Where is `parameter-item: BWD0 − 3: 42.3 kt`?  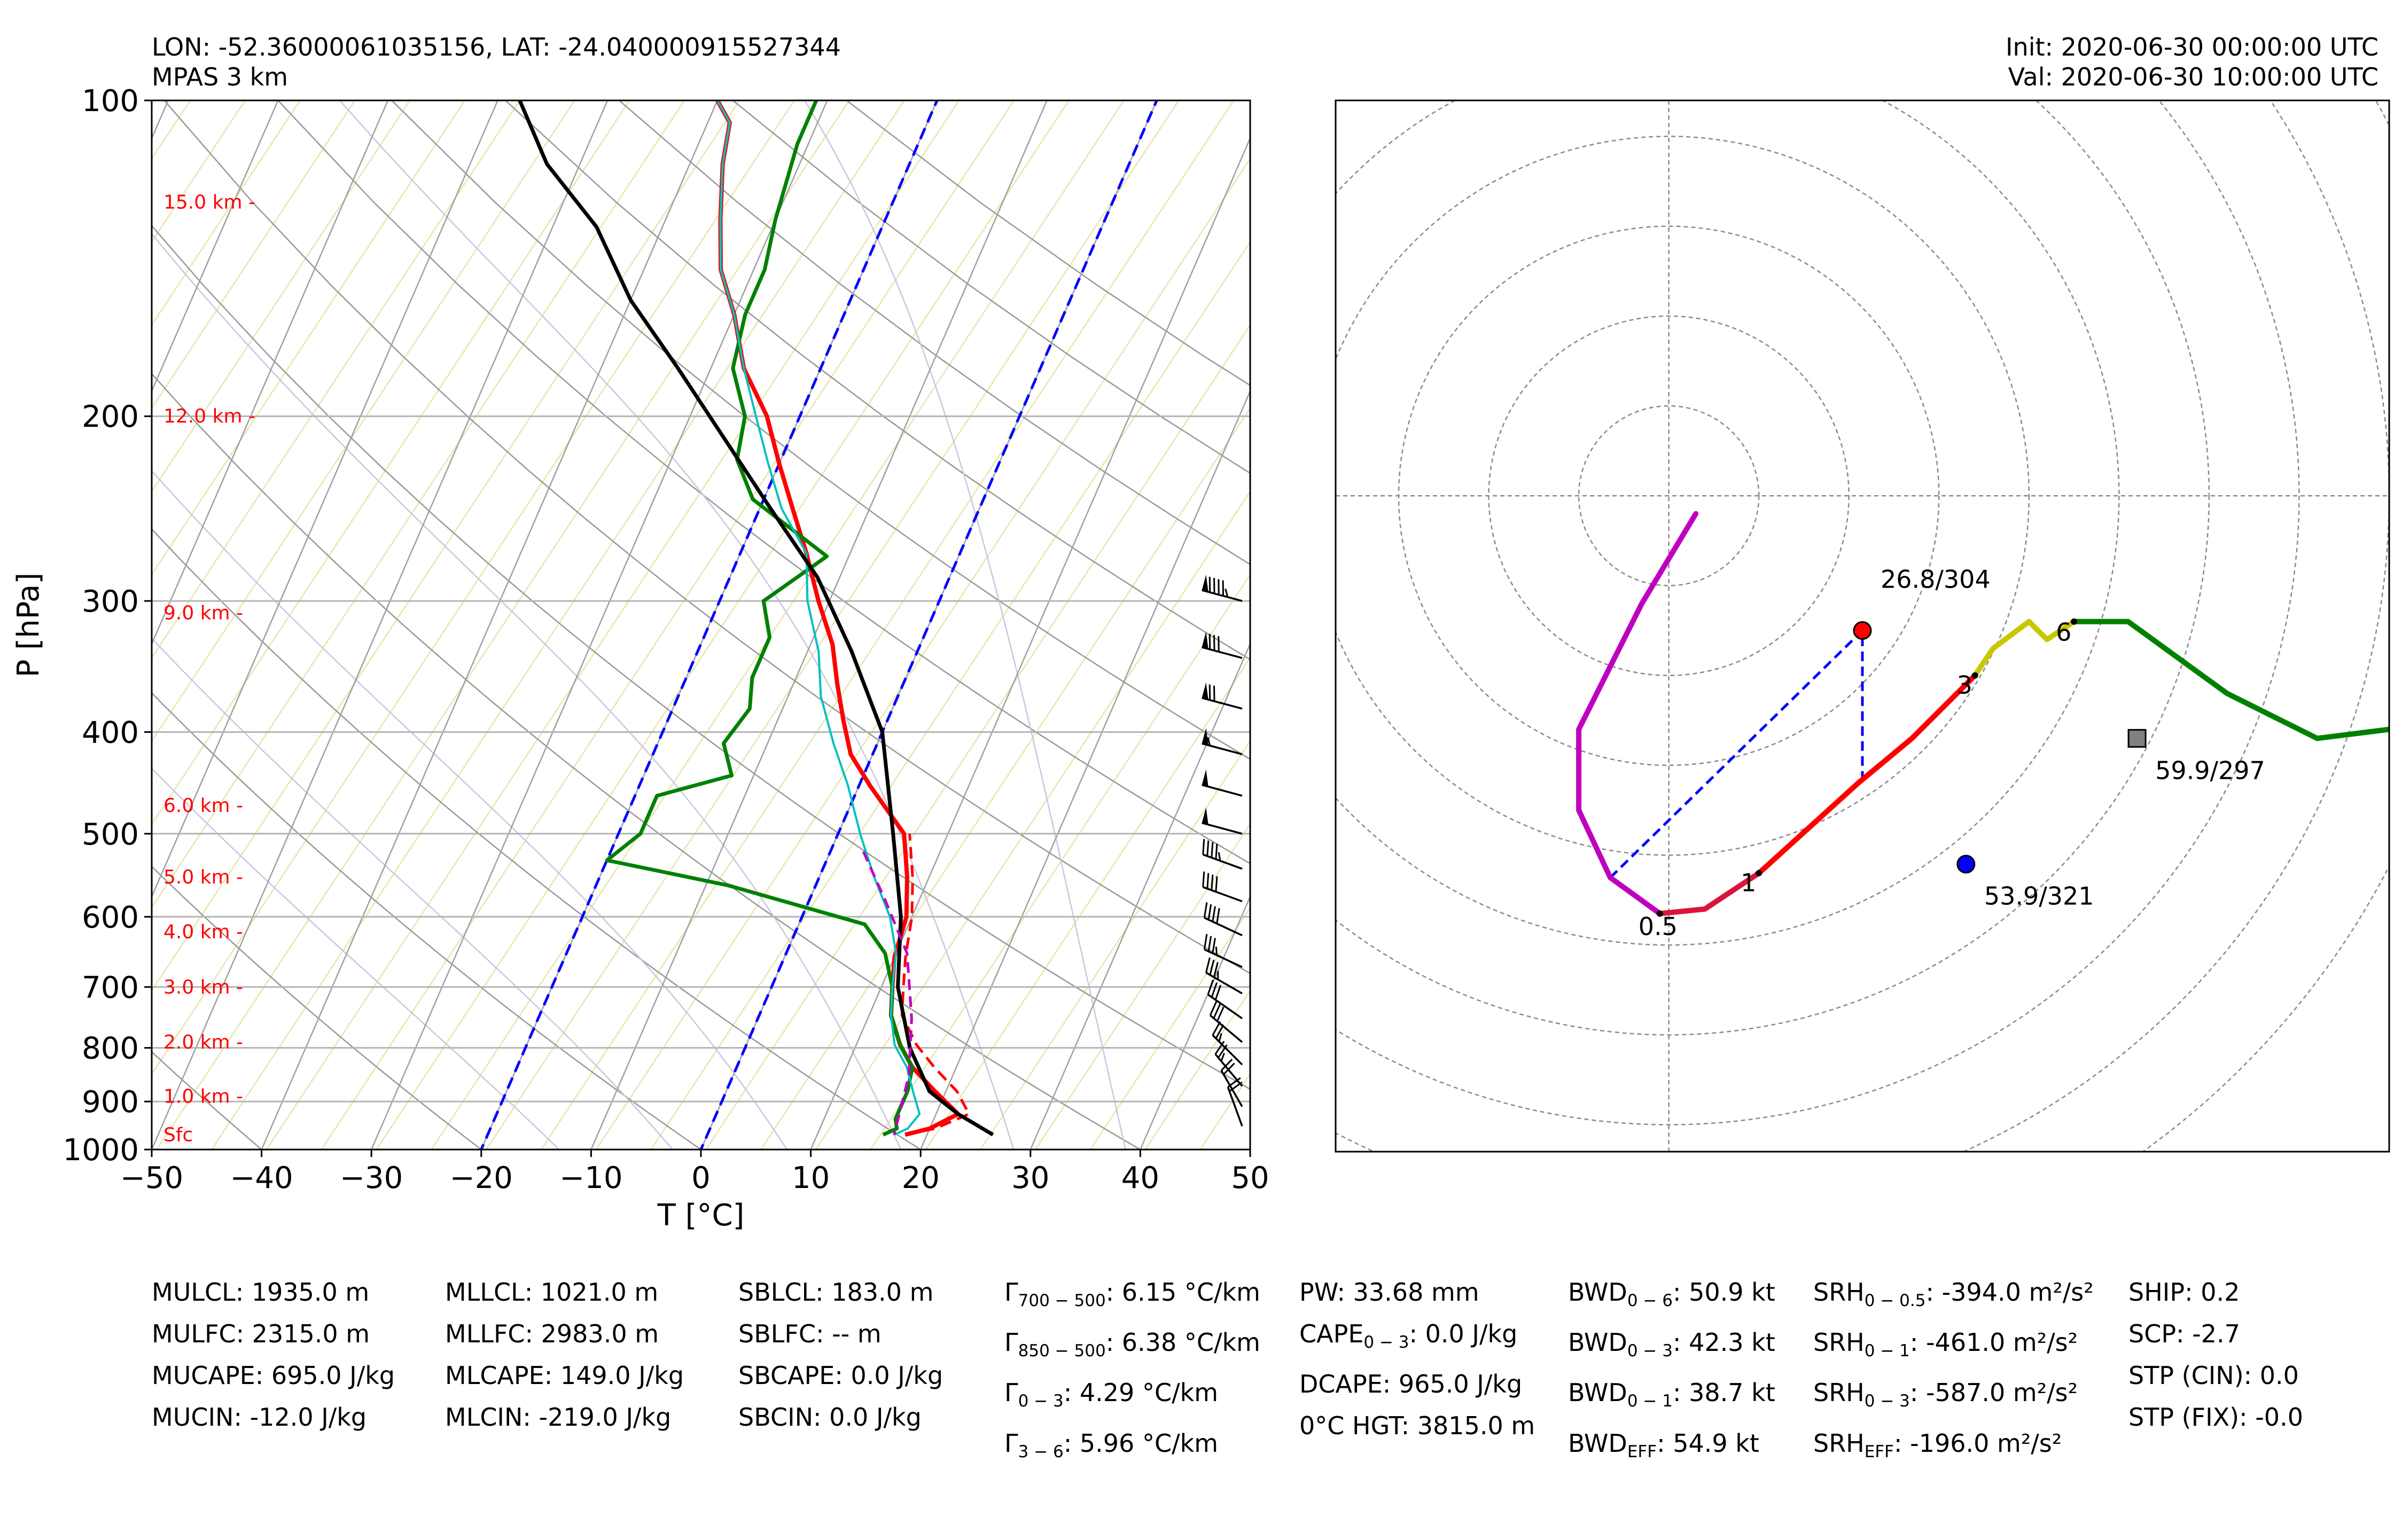
parameter-item: BWD0 − 3: 42.3 kt is located at coordinates (1671, 1347).